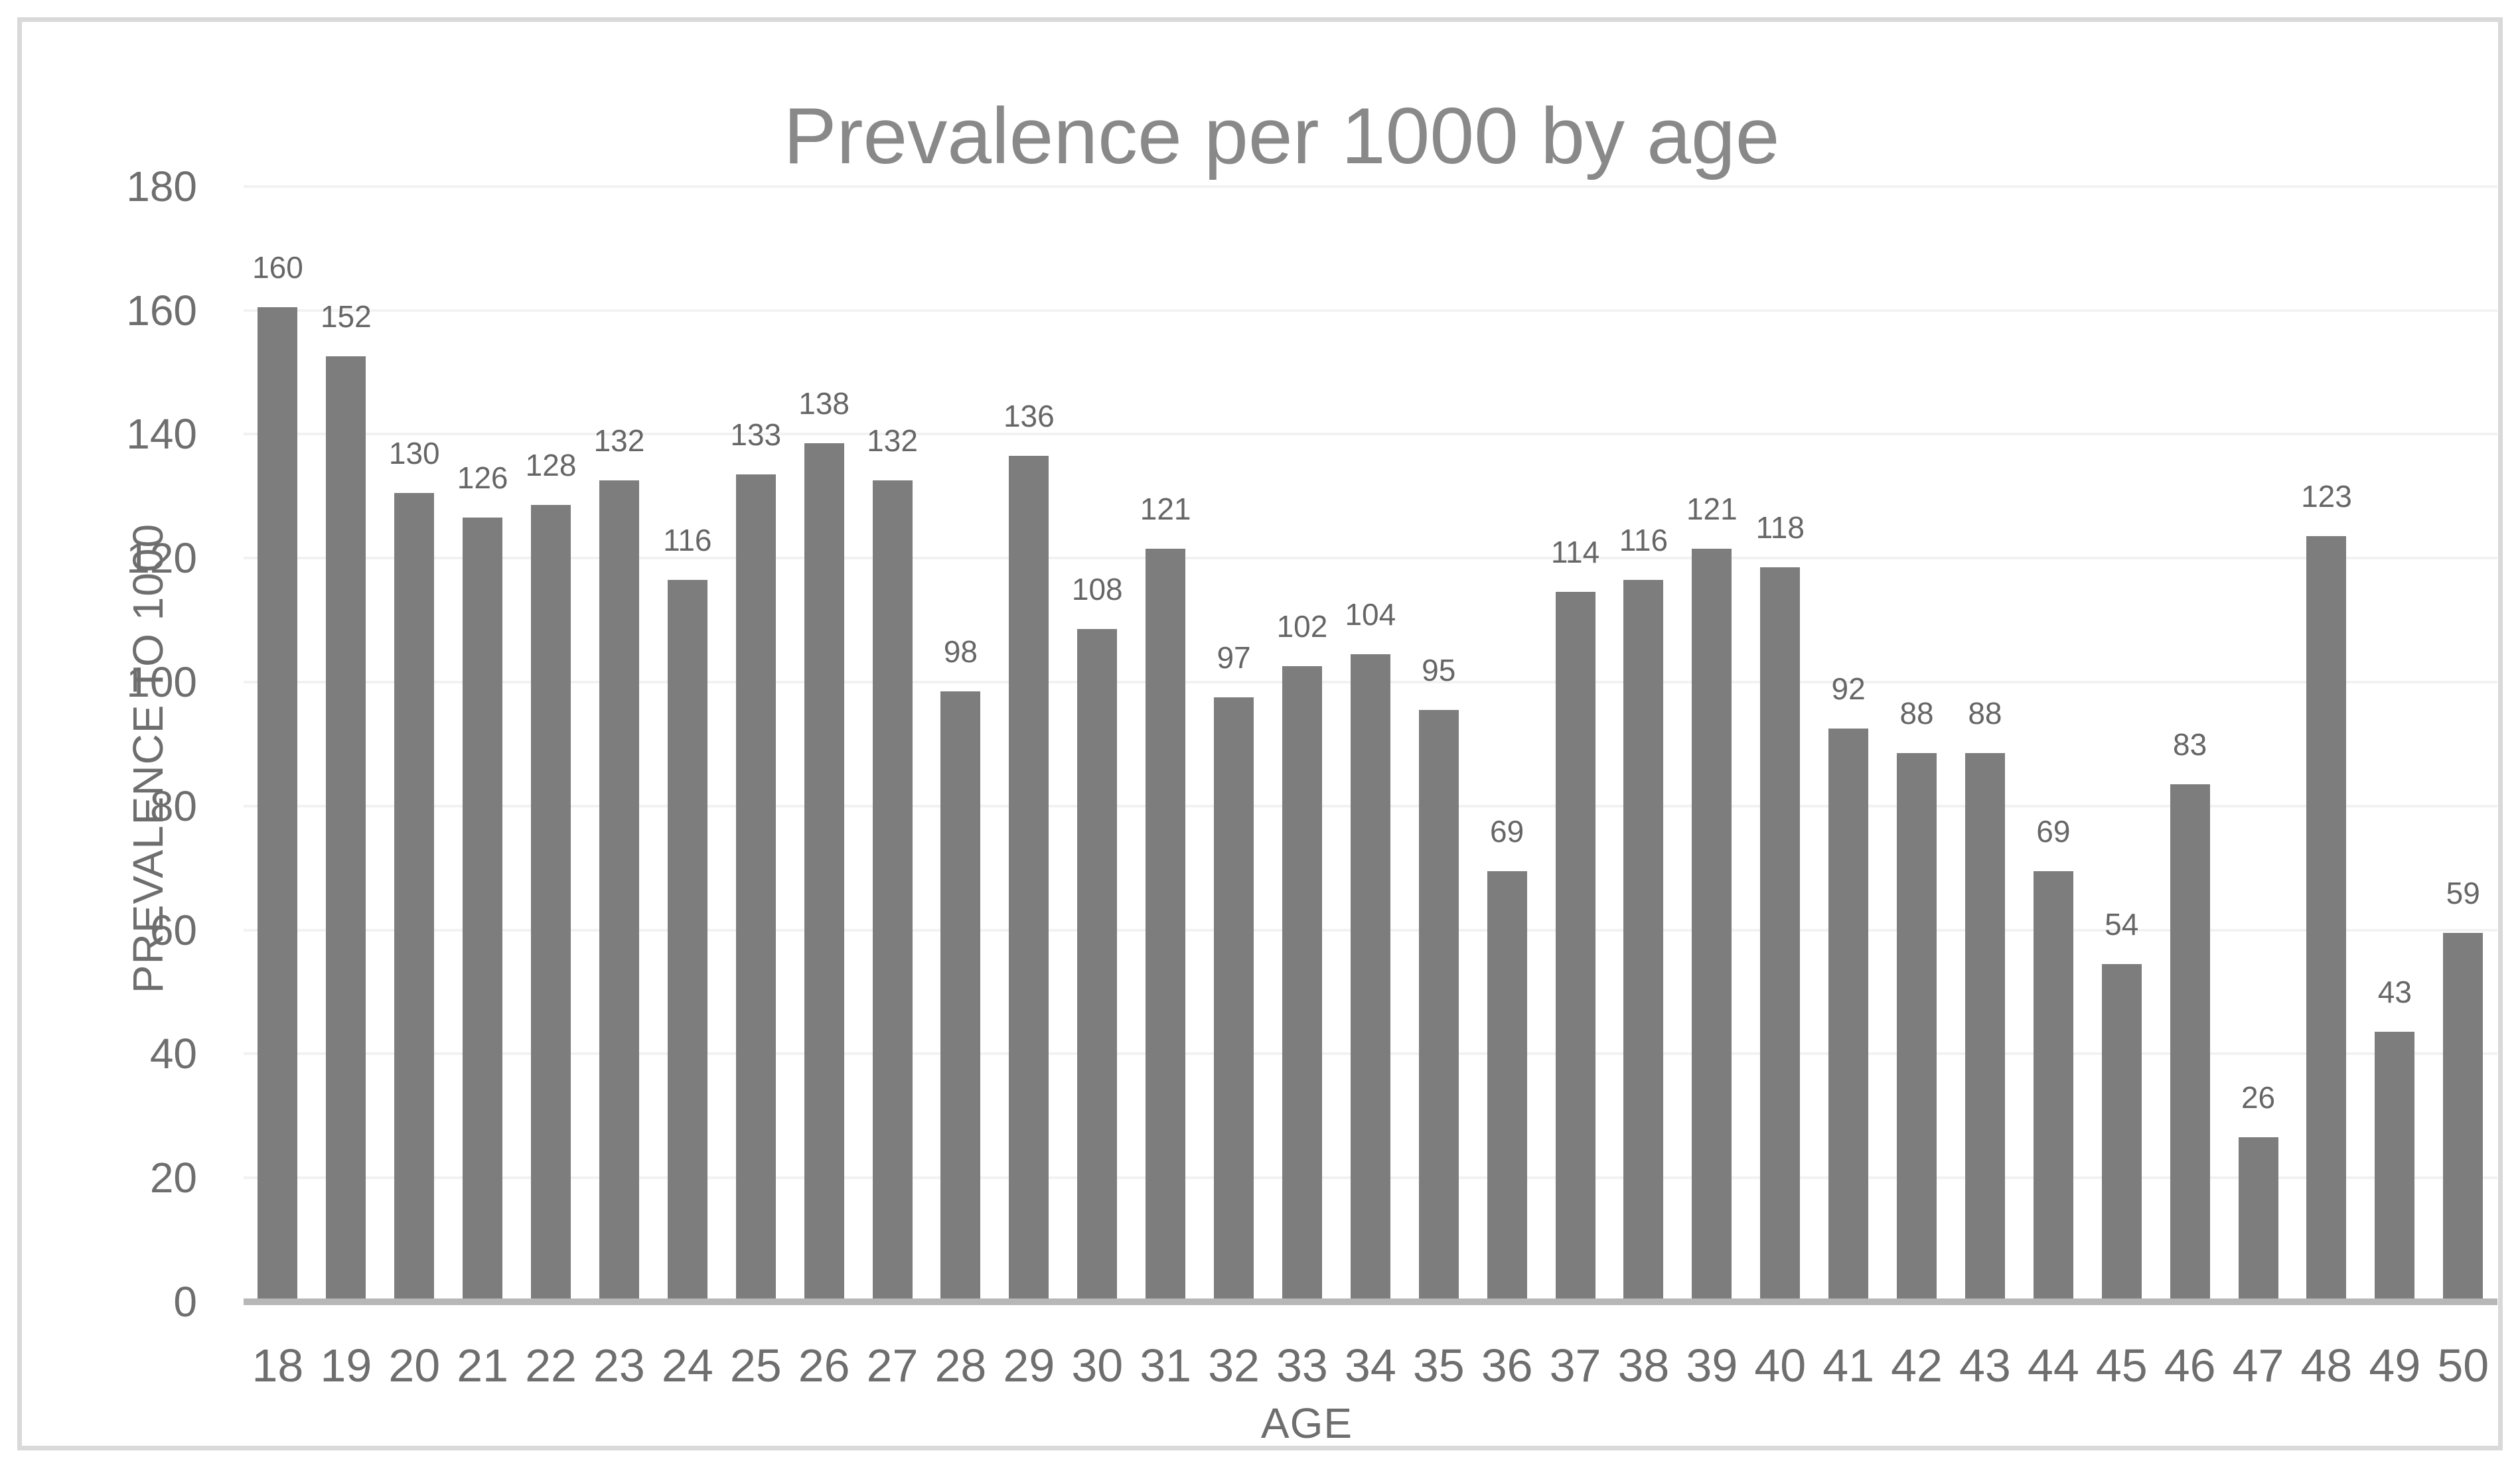 The image size is (2520, 1469). What do you see at coordinates (1281, 136) in the screenshot?
I see `chart-title: Prevalence per 1000 by age` at bounding box center [1281, 136].